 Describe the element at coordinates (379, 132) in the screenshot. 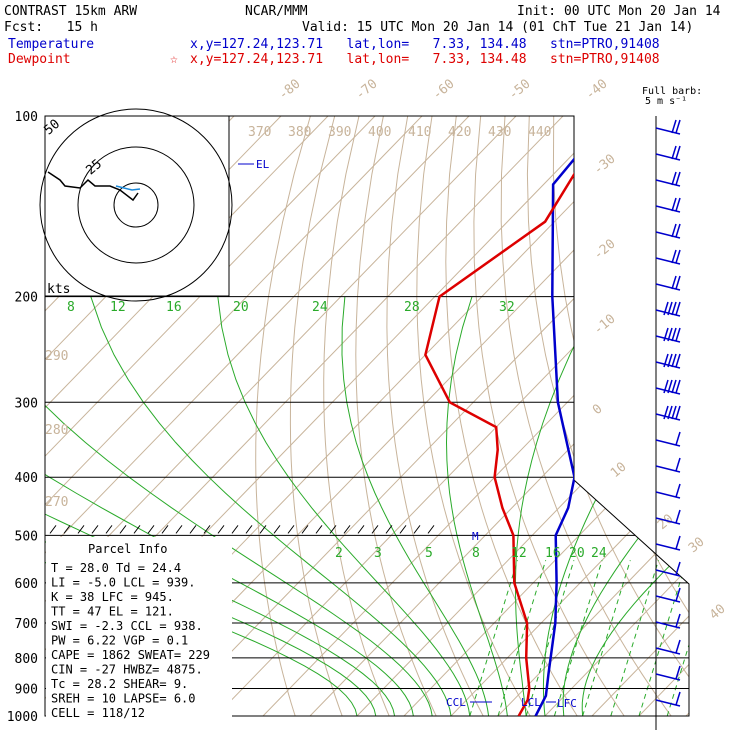

I see `theta-label: 400` at that location.